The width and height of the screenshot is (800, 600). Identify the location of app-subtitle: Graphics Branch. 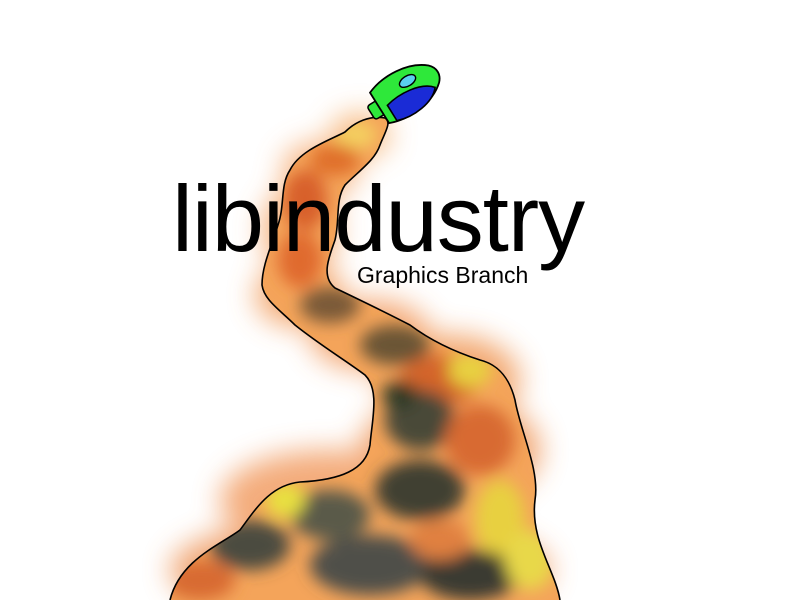
(443, 275).